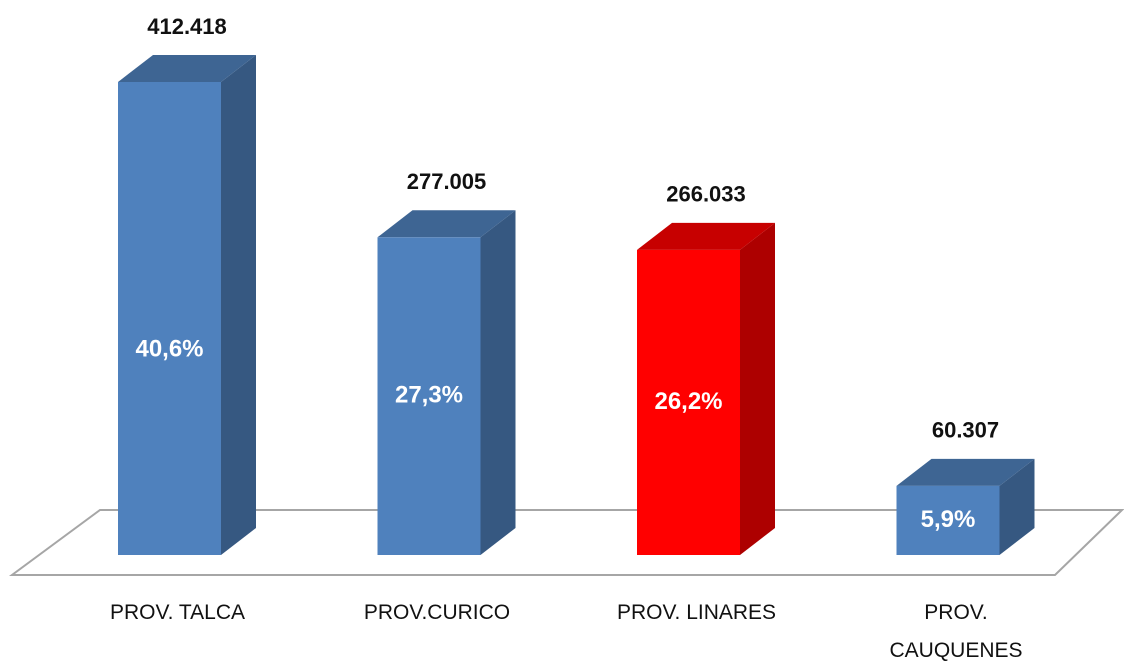 This screenshot has height=670, width=1124. What do you see at coordinates (447, 181) in the screenshot?
I see `value-label: 277.005` at bounding box center [447, 181].